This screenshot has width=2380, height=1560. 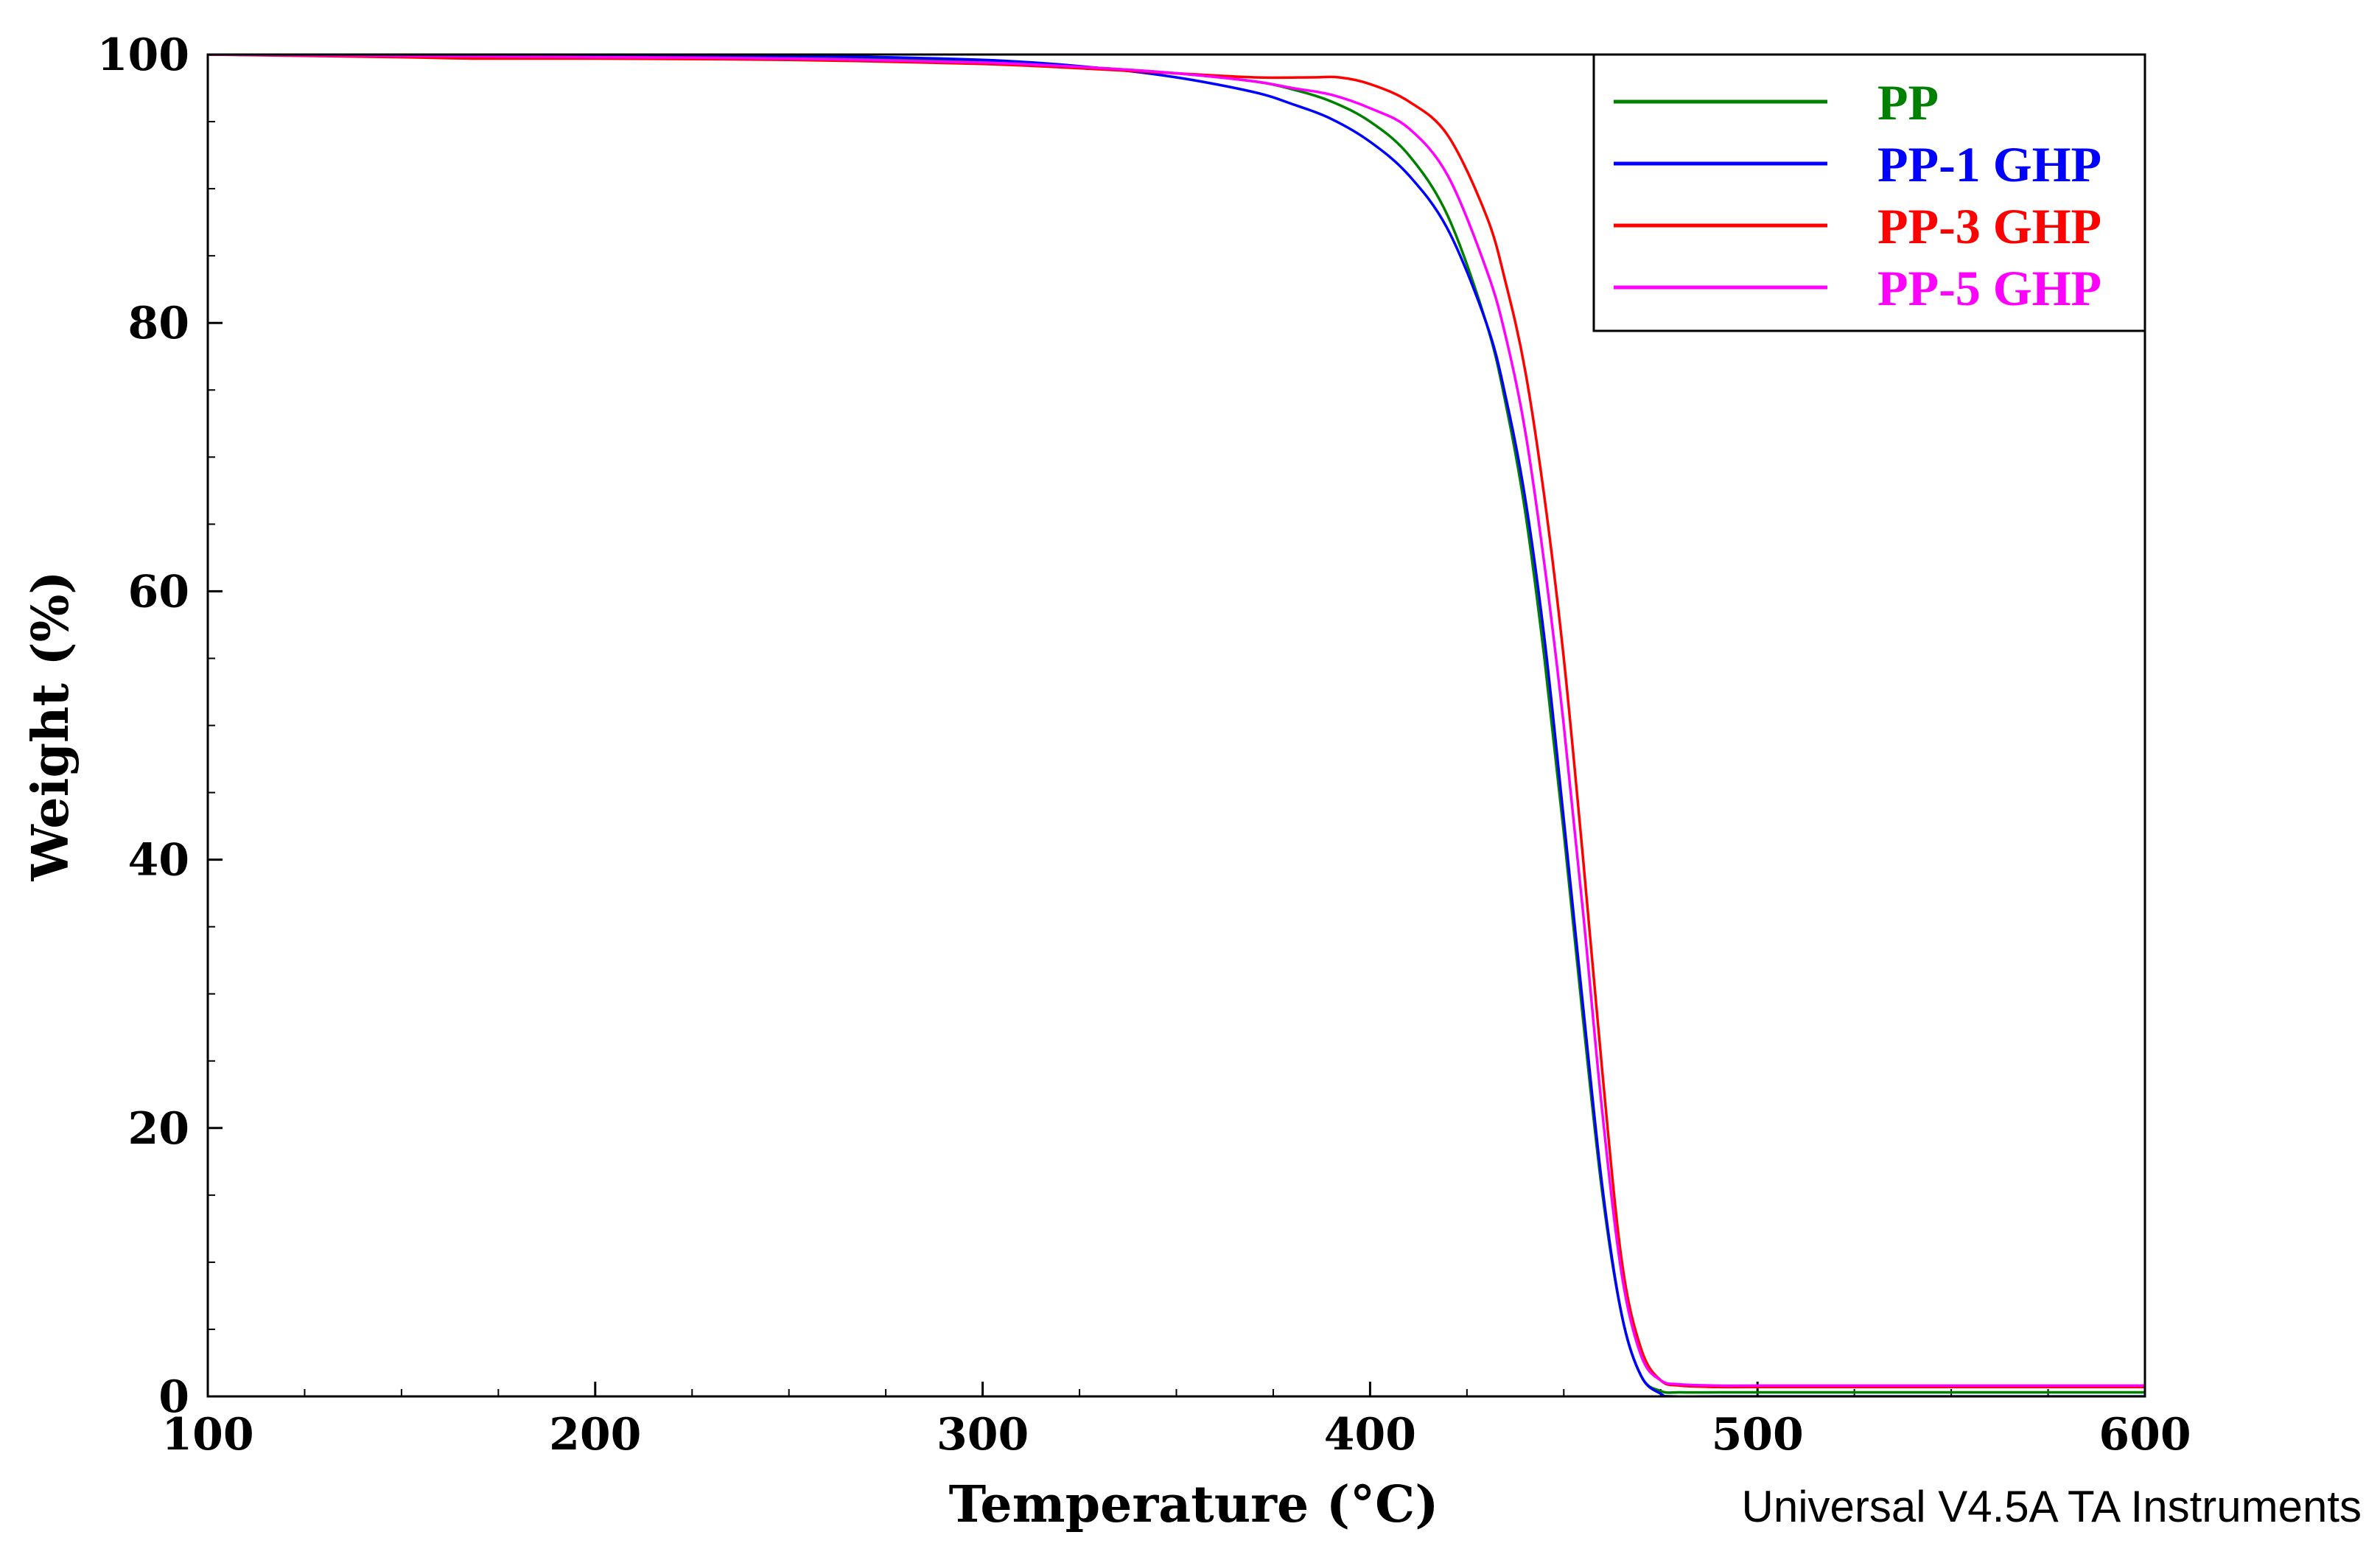 I want to click on legend-items: PP PP-1 GHP PP-3 GHP PP-5 GHP, so click(x=1857, y=195).